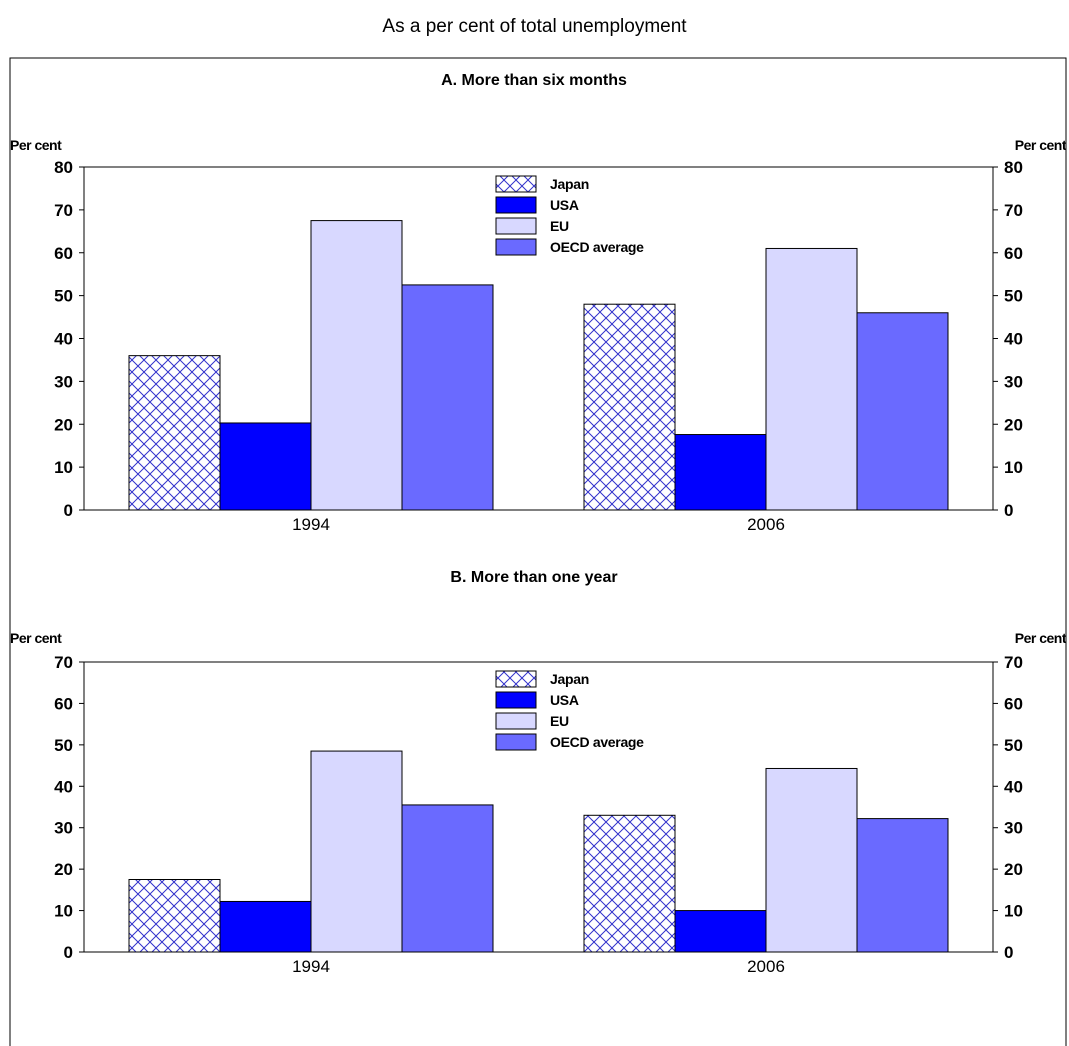  Describe the element at coordinates (533, 577) in the screenshot. I see `panel-title: B. More than one year` at that location.